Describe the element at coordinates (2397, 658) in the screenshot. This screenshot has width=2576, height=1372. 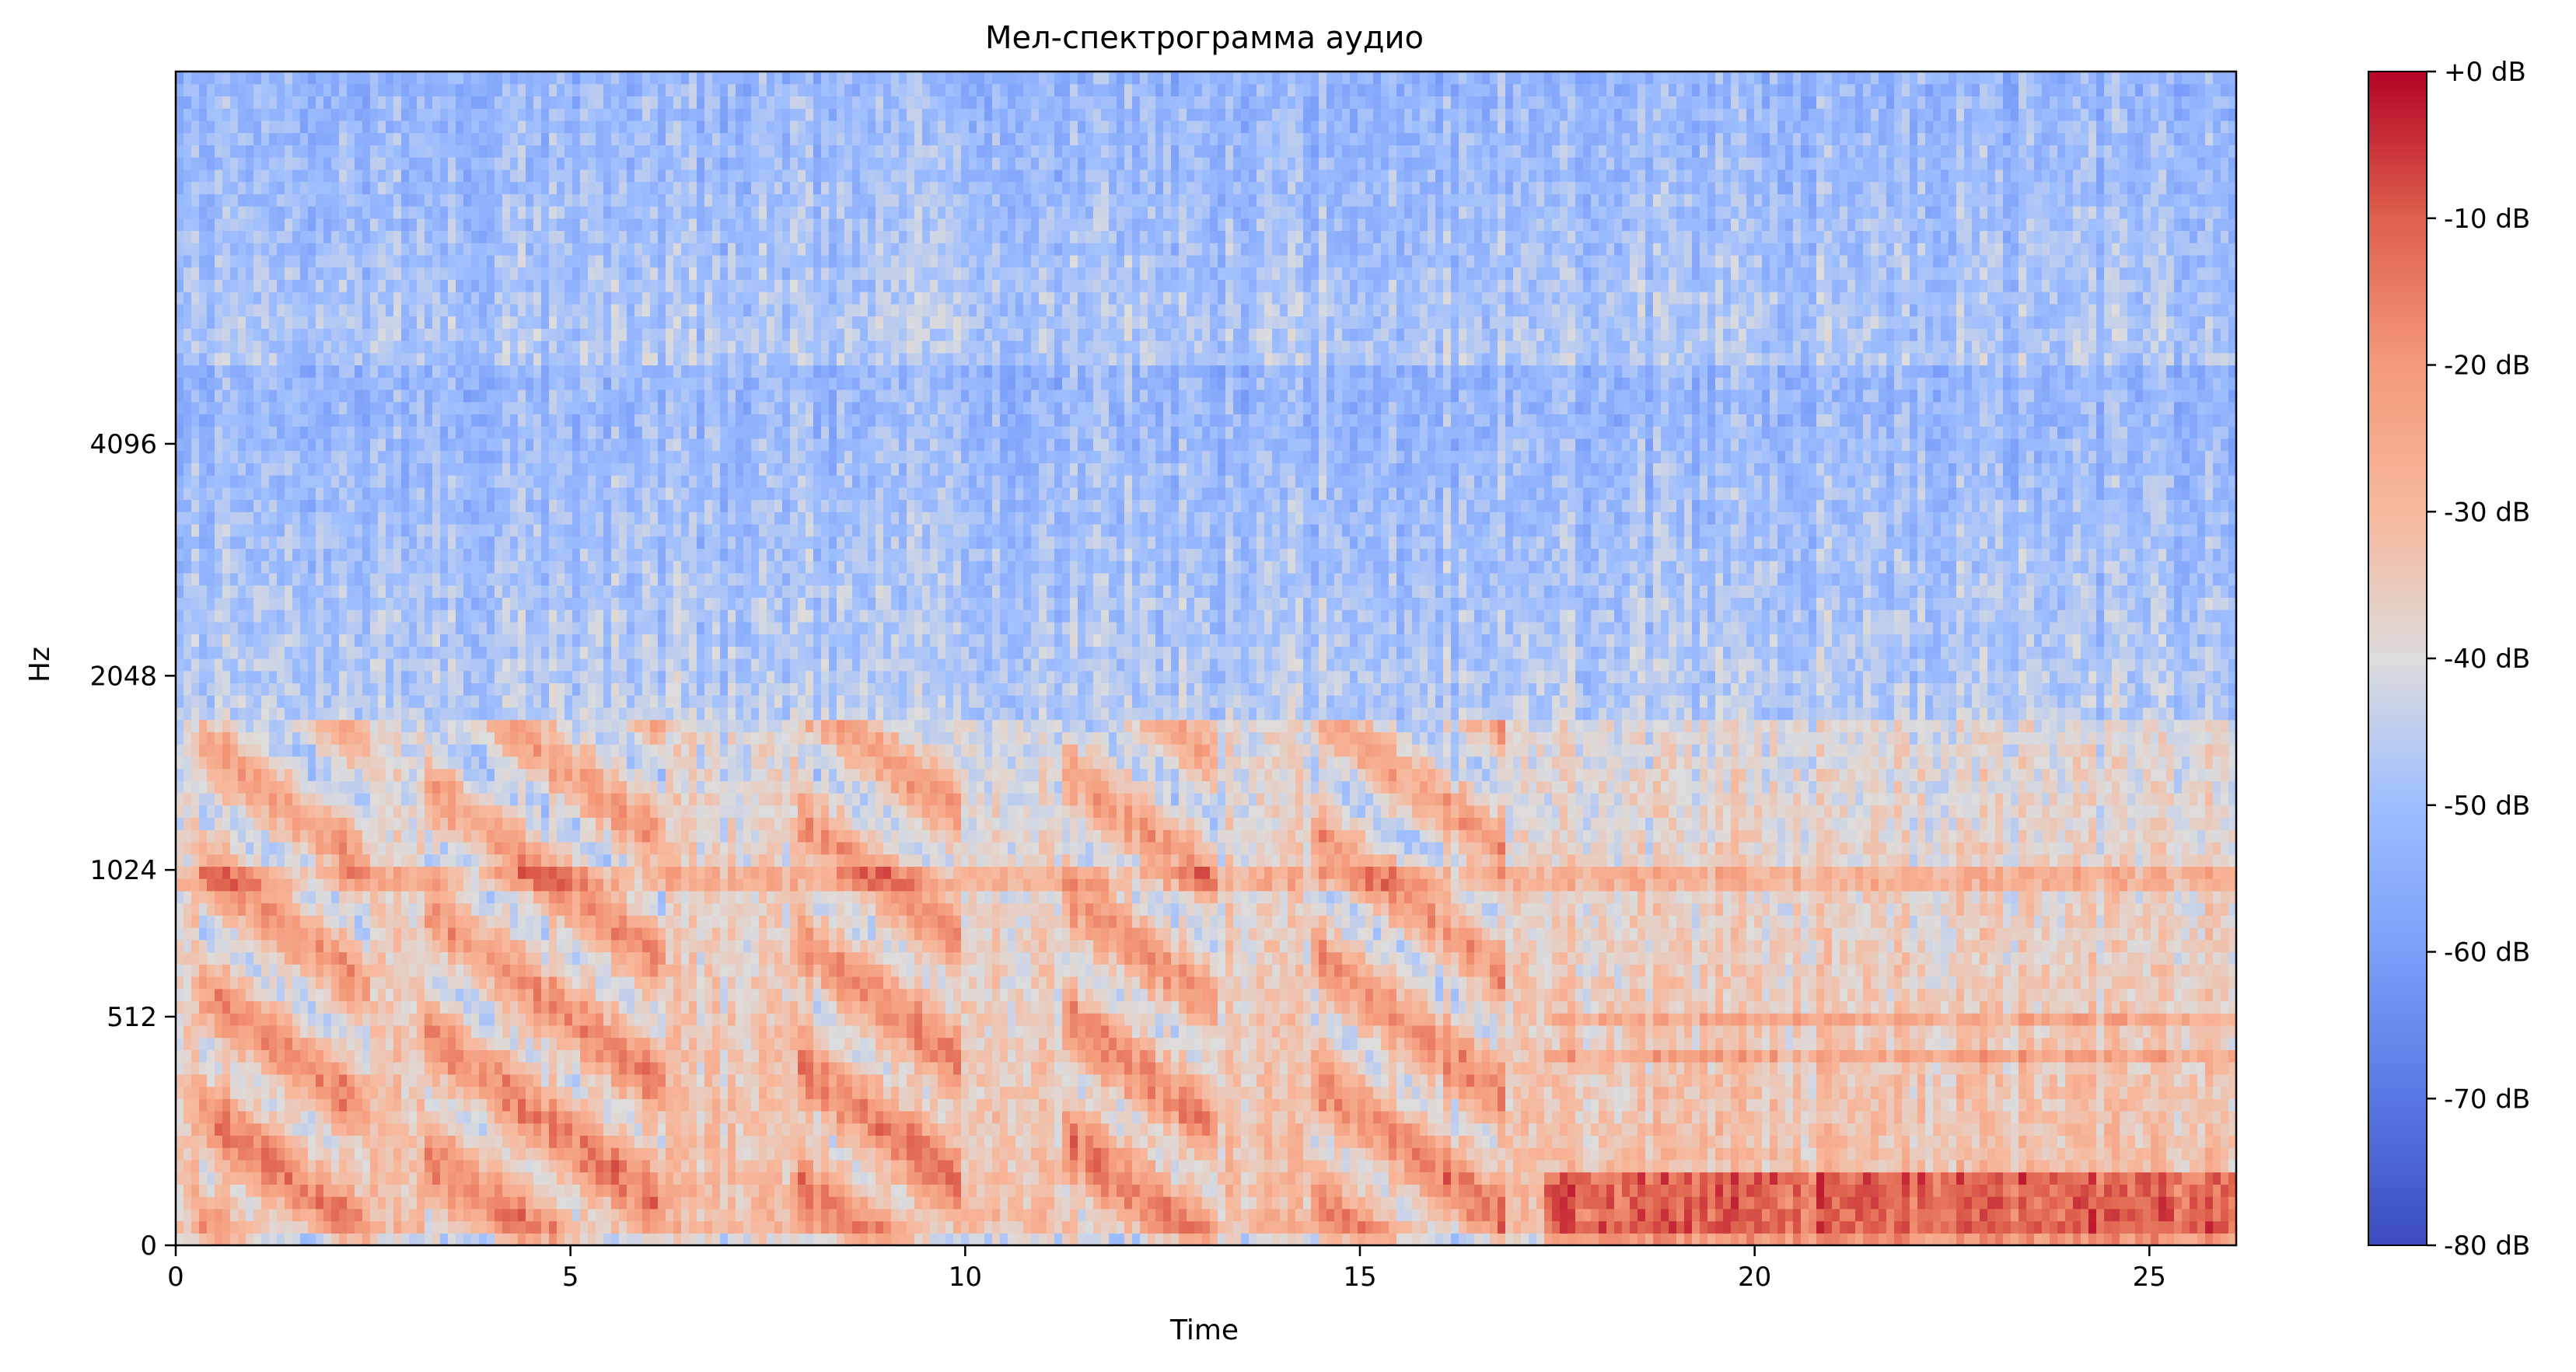
I see `colorbar` at that location.